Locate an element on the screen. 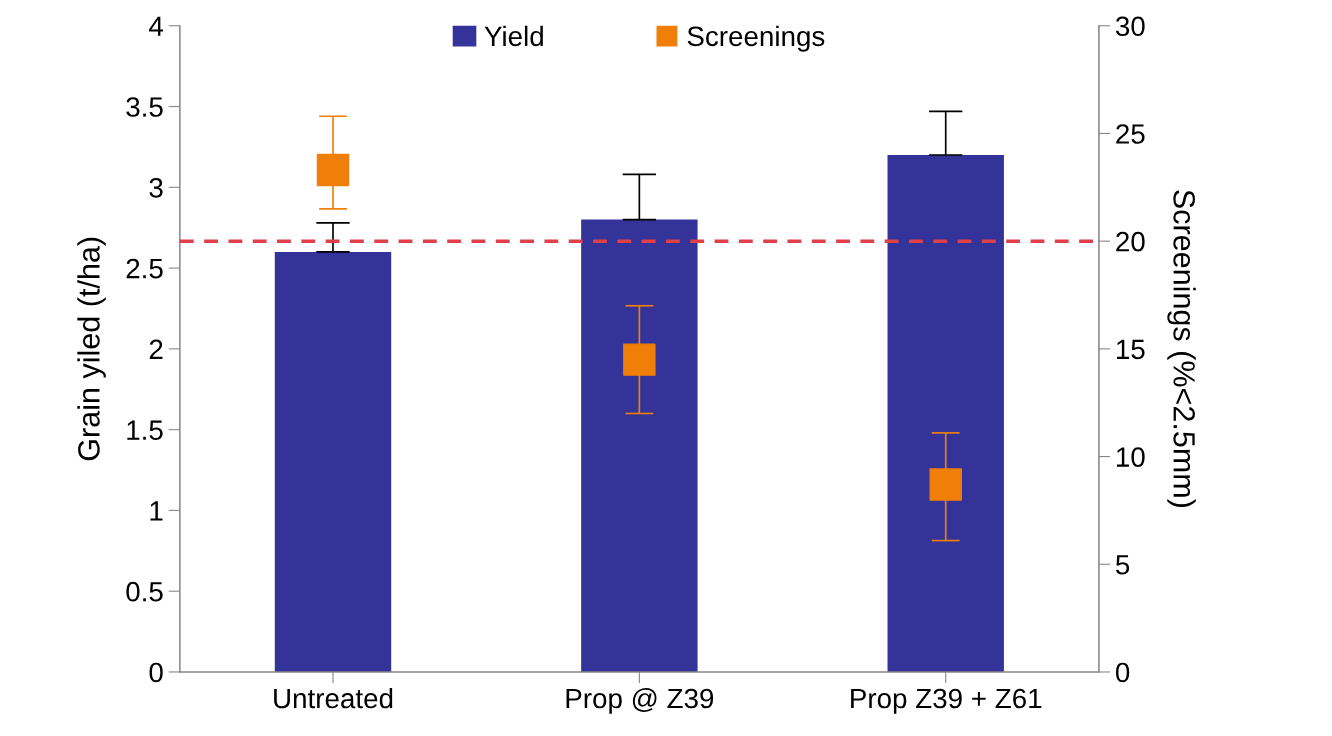  y-tick-label: 2.5 is located at coordinates (144, 268).